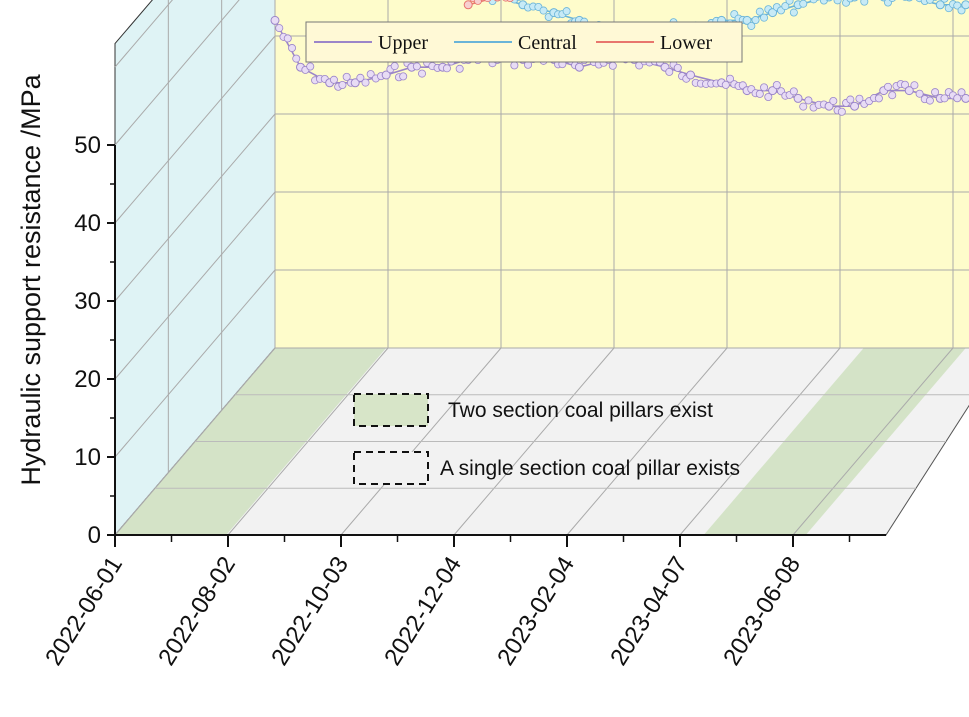 The image size is (969, 717). What do you see at coordinates (547, 43) in the screenshot?
I see `legend-label-central: Central` at bounding box center [547, 43].